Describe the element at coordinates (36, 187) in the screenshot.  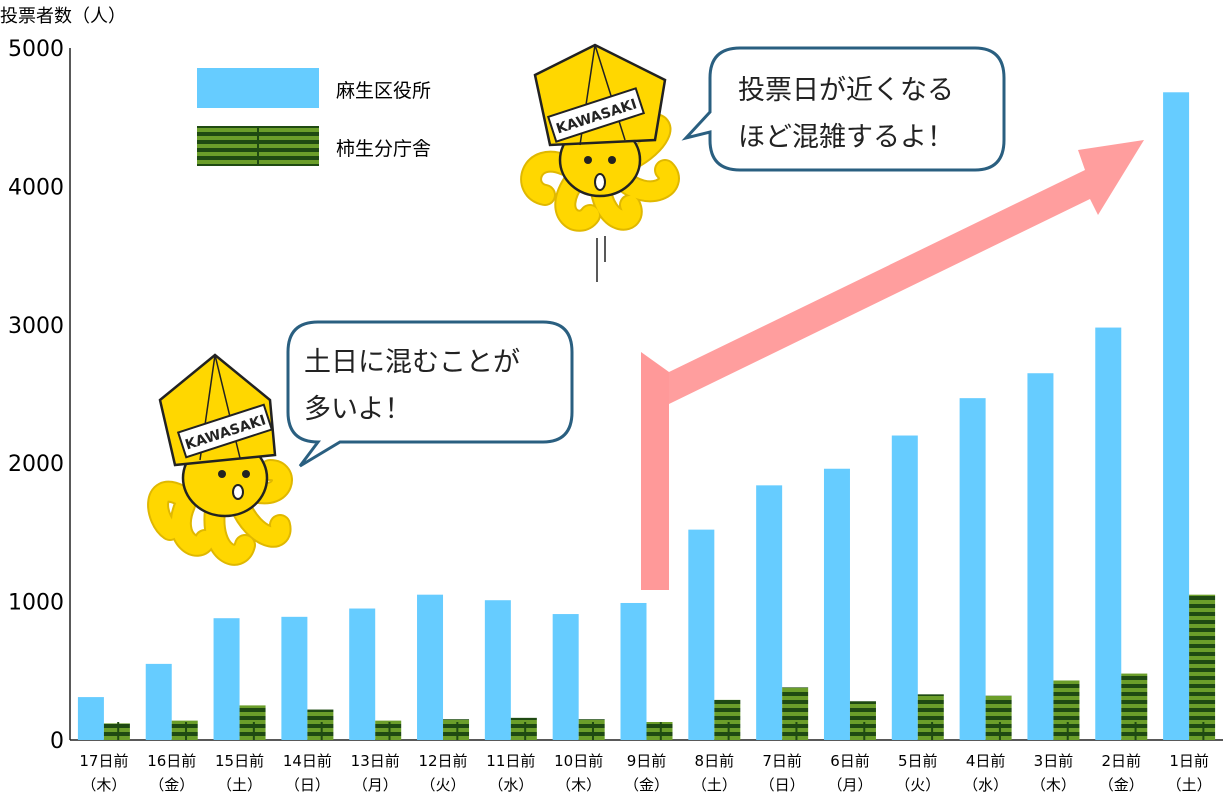
I see `y-tick-label: 4000` at that location.